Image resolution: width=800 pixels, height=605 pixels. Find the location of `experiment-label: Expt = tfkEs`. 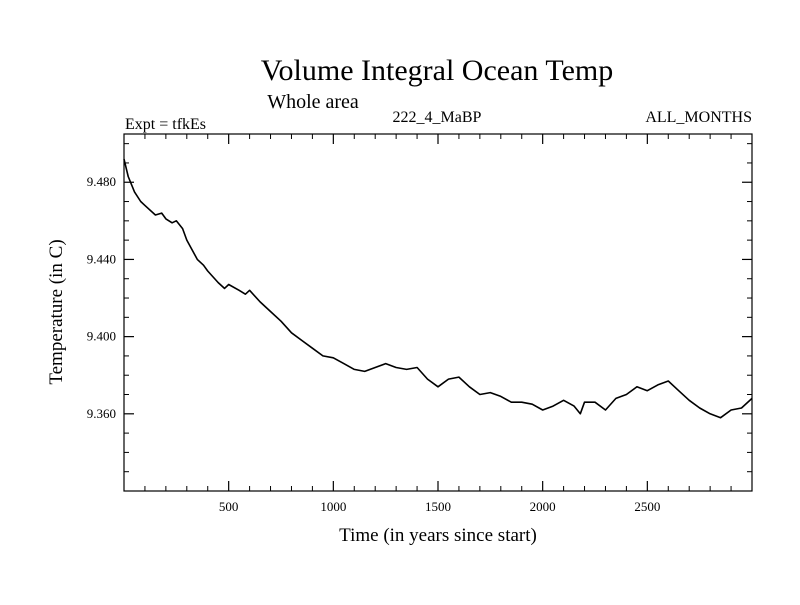

experiment-label: Expt = tfkEs is located at coordinates (165, 124).